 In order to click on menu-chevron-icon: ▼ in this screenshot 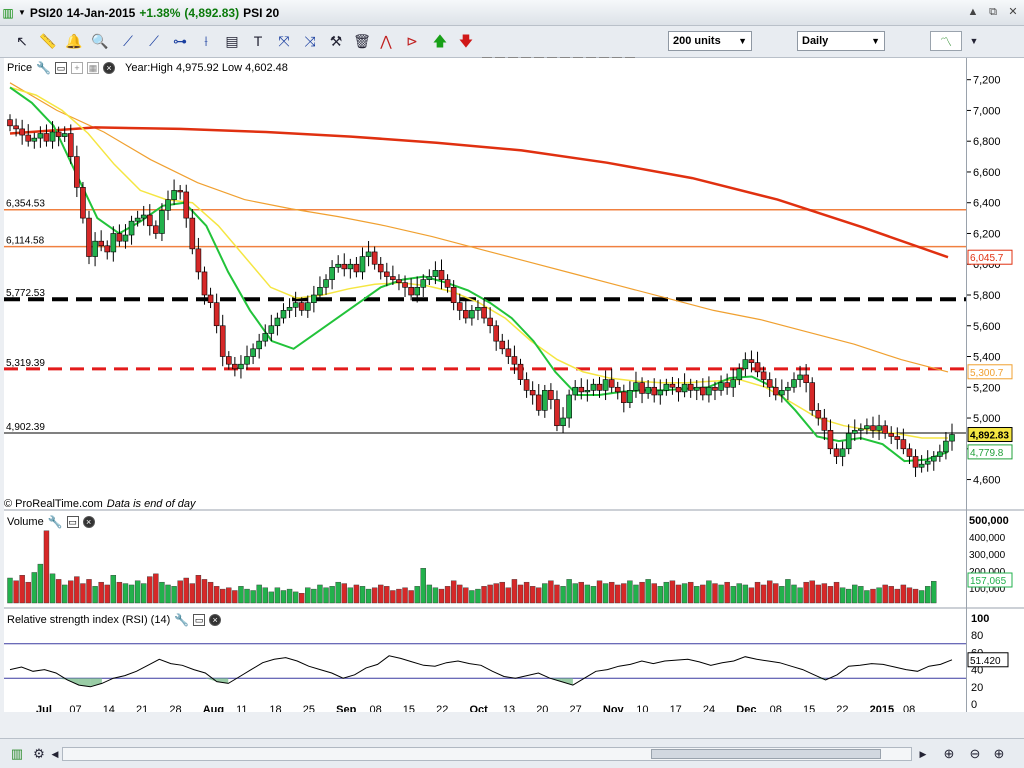, I will do `click(22, 12)`.